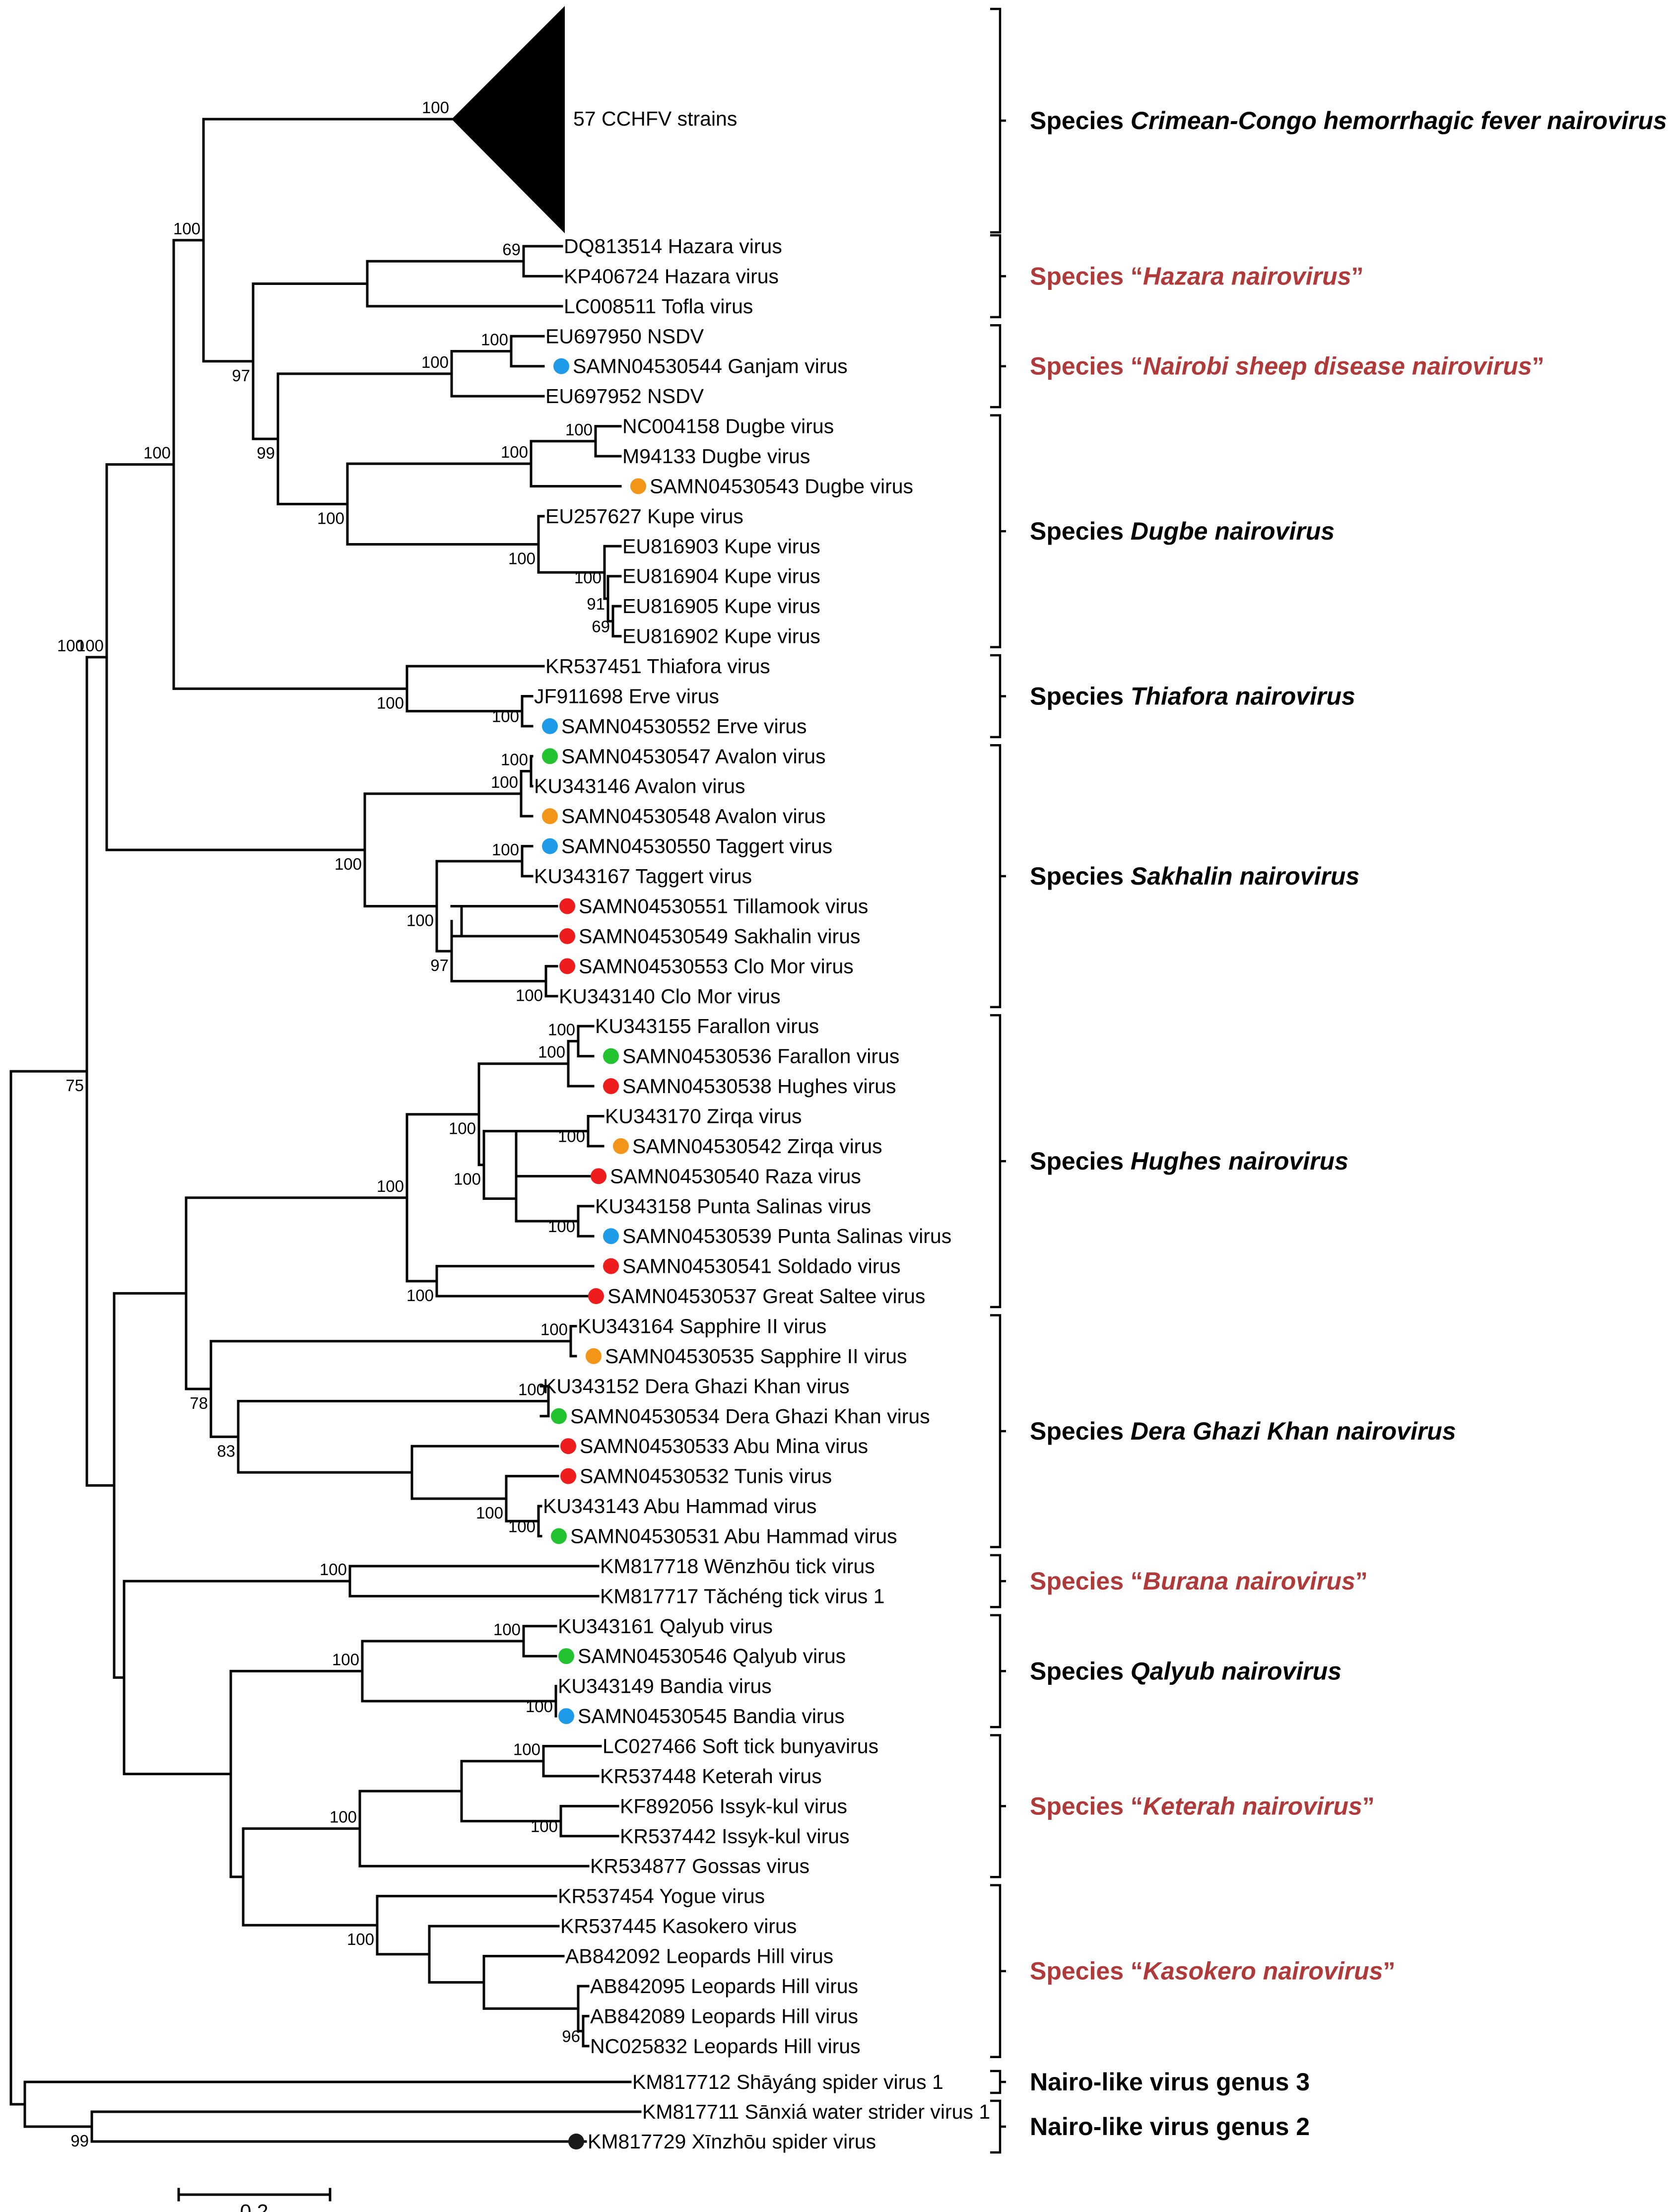 The height and width of the screenshot is (2212, 1679). I want to click on bootstrap-dugA: 100, so click(579, 429).